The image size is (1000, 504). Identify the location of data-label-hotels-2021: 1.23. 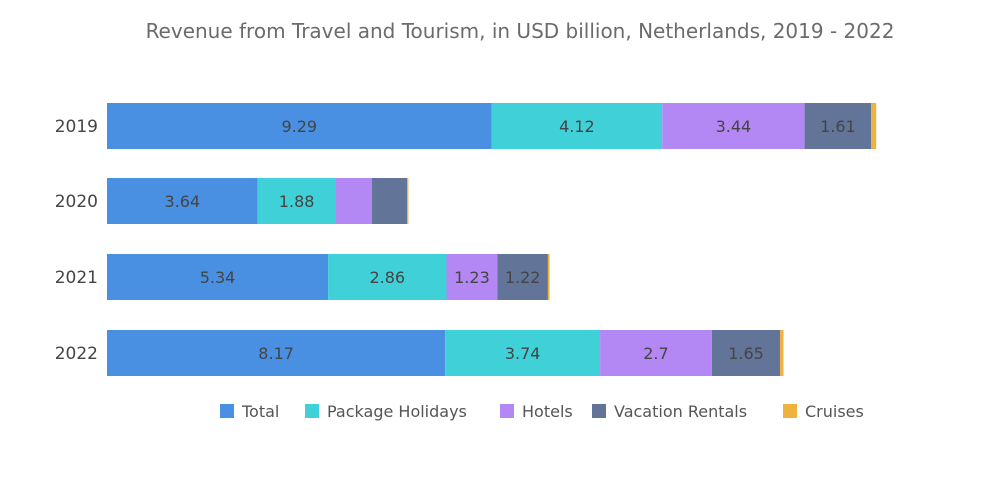
(472, 277).